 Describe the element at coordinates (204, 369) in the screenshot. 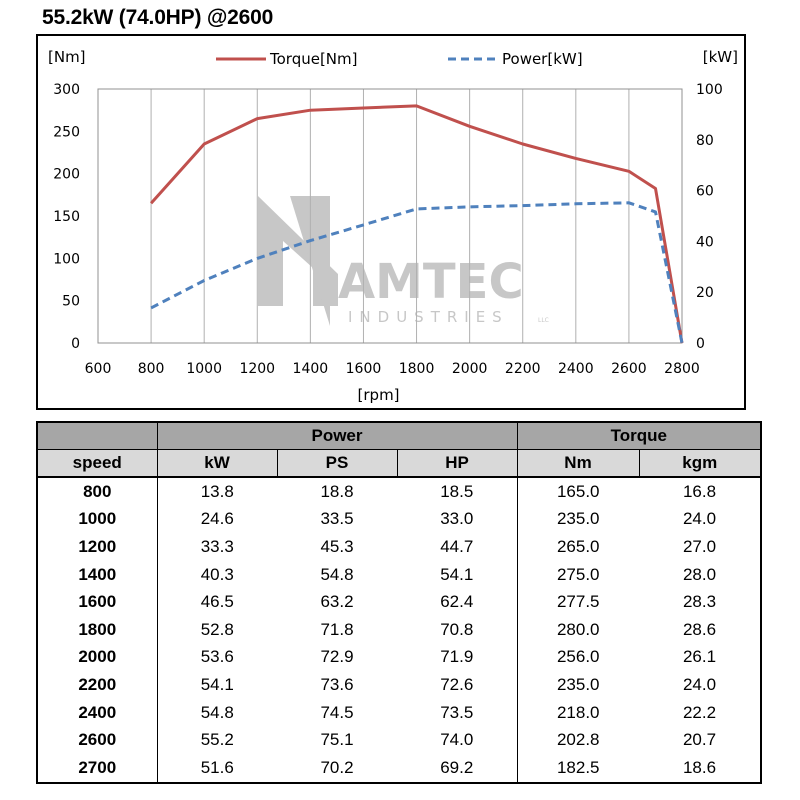

I see `x-tick-label: 1000` at that location.